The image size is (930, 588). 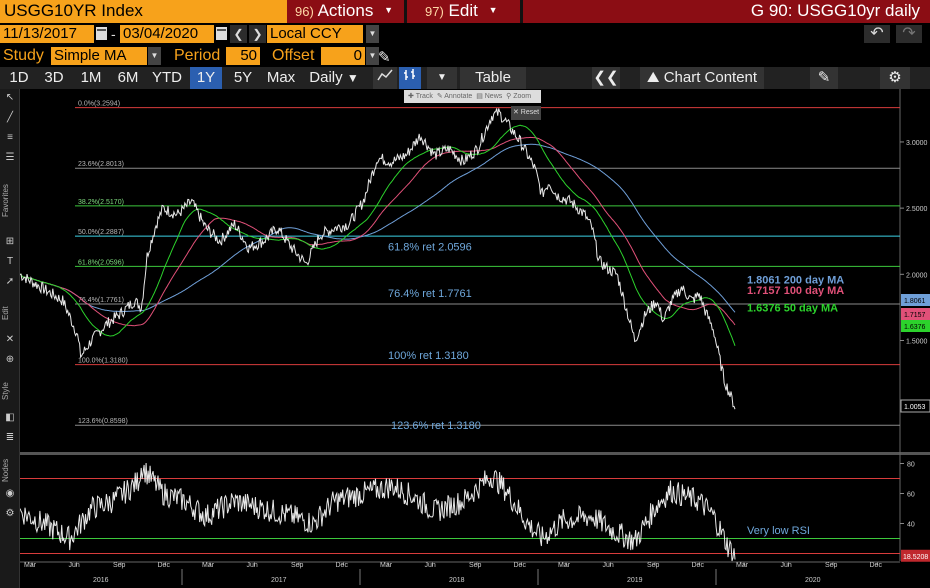 What do you see at coordinates (243, 77) in the screenshot?
I see `period-button-5y: 5Y` at bounding box center [243, 77].